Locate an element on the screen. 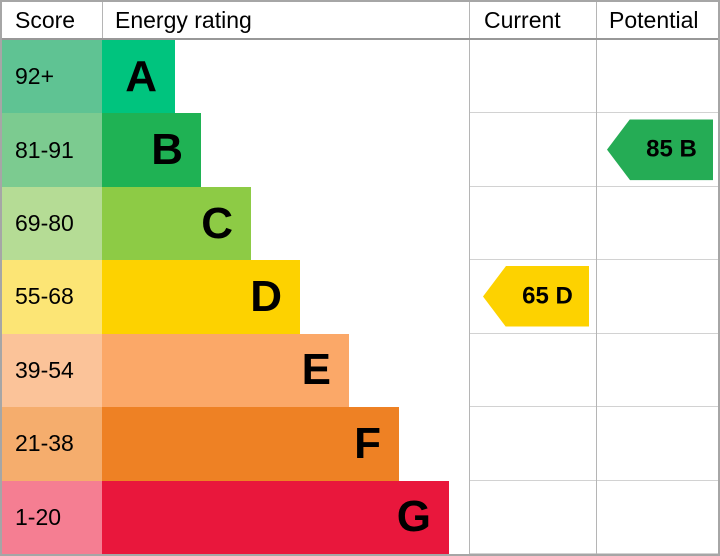 The width and height of the screenshot is (720, 556). band-row-d: 55-68 D is located at coordinates (235, 297).